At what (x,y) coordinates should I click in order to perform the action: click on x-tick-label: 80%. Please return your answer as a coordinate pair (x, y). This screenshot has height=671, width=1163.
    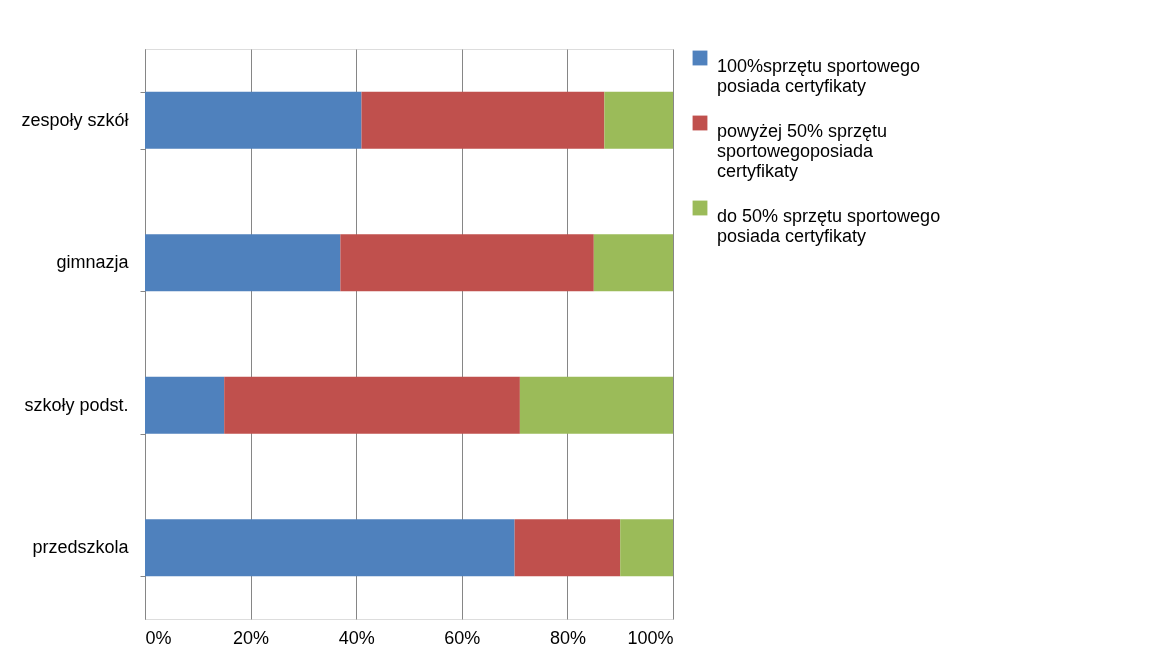
    Looking at the image, I should click on (567, 637).